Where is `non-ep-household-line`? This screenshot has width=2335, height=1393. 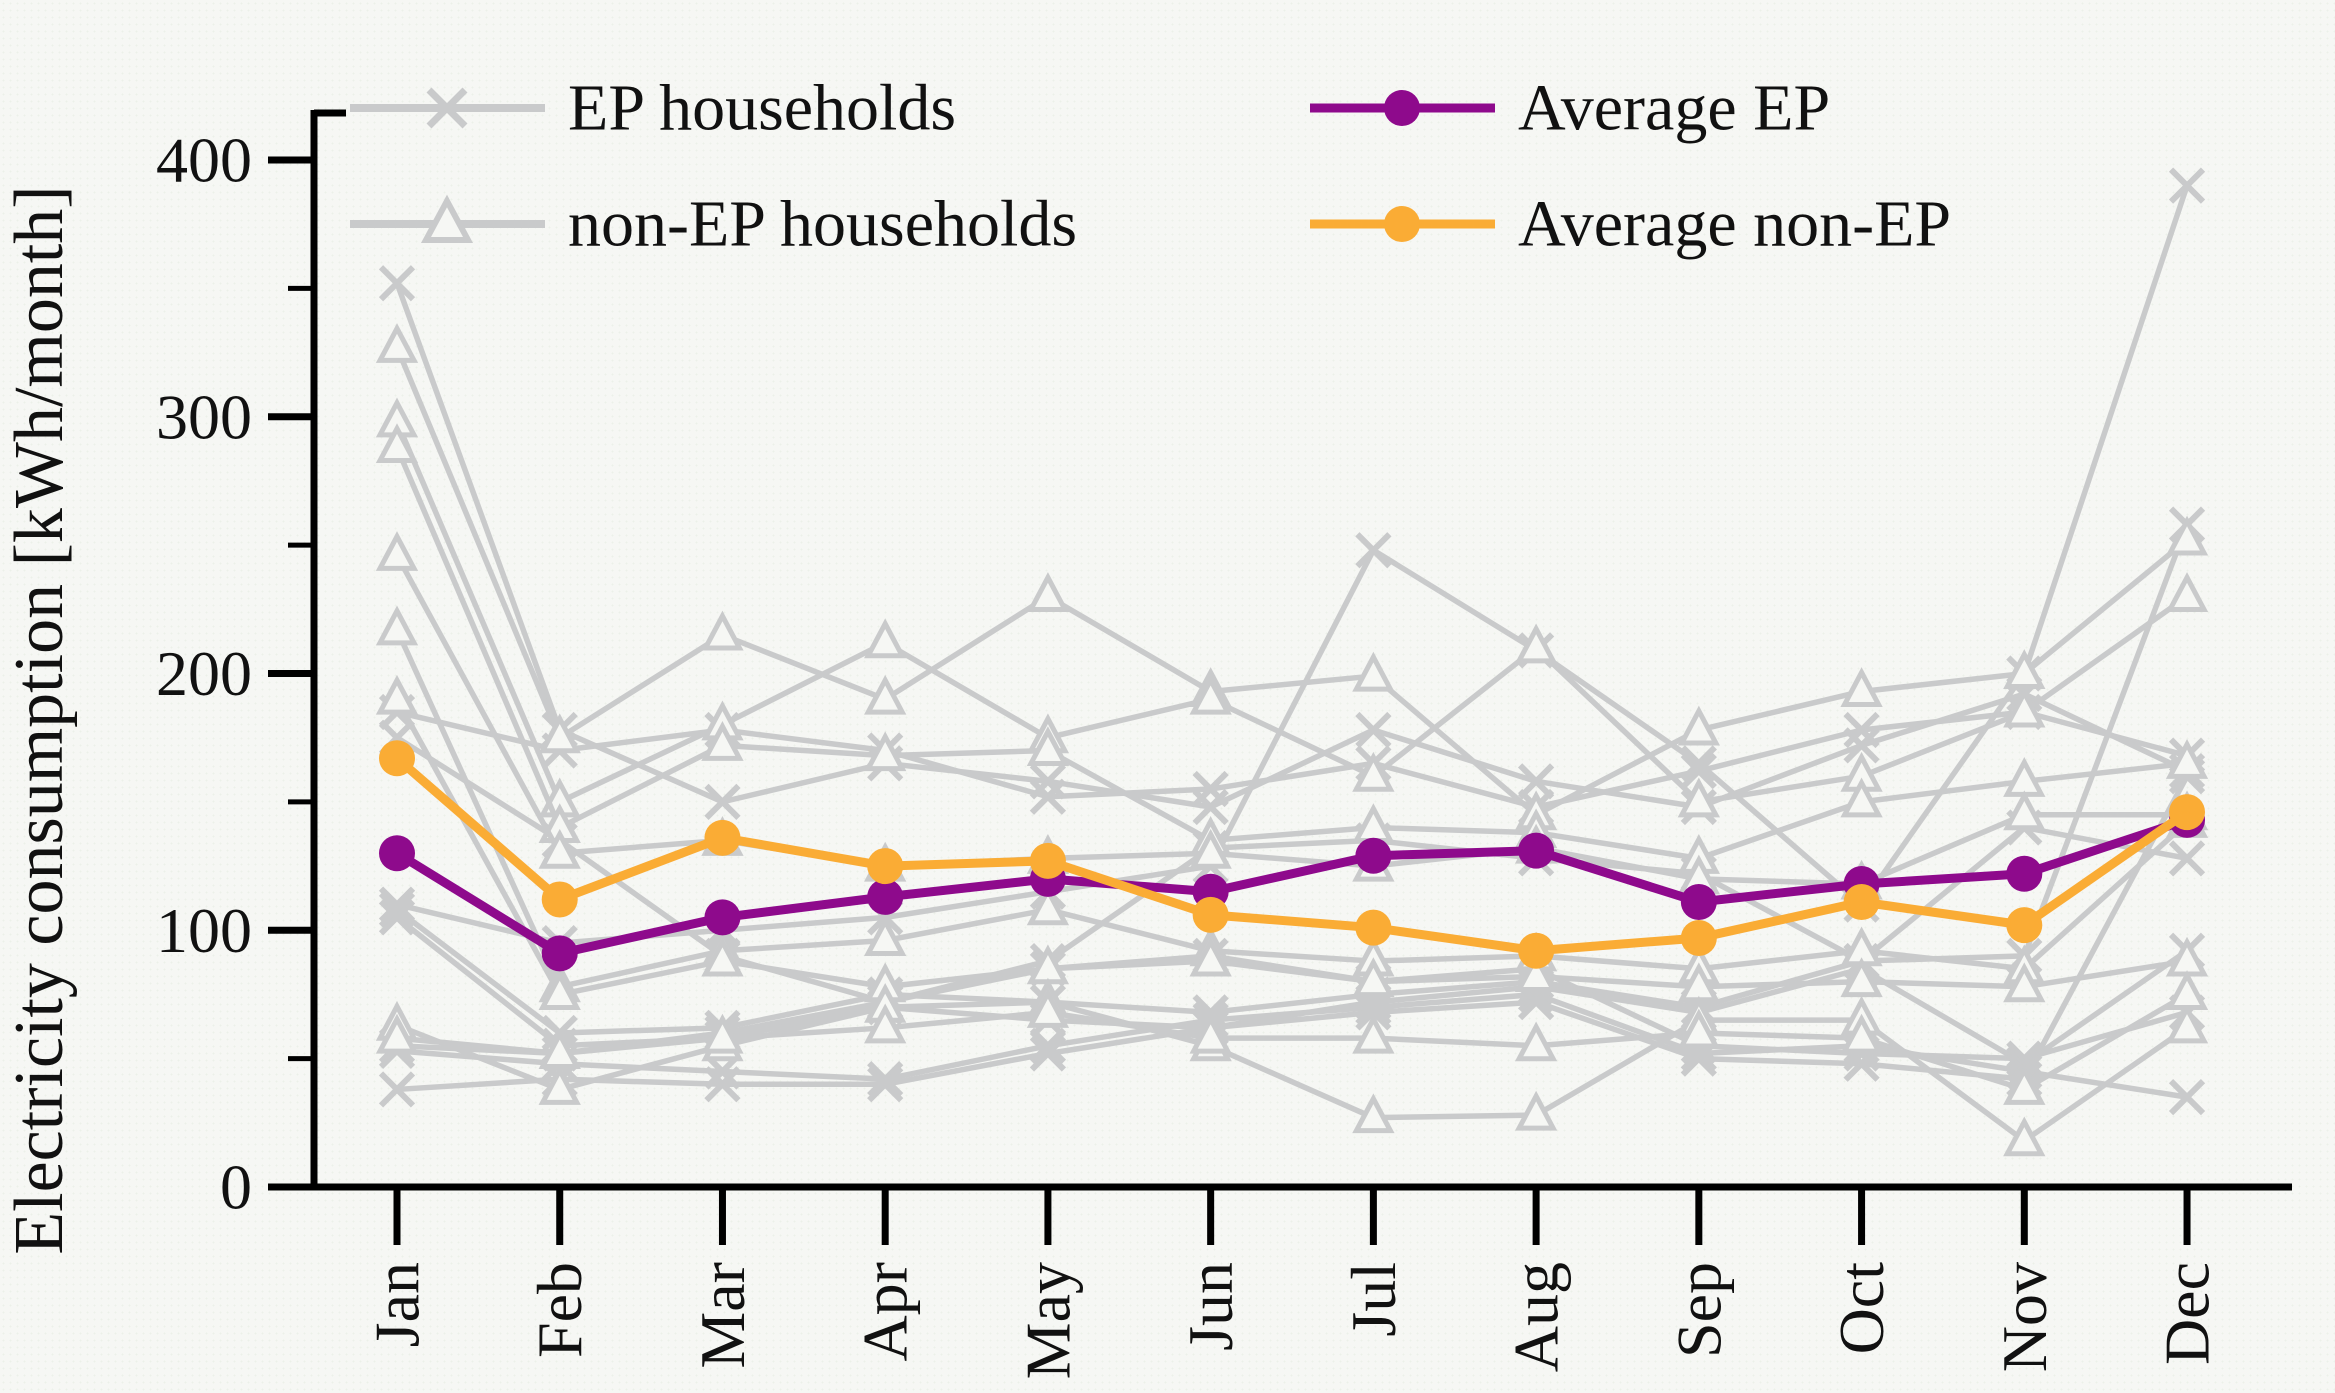 non-ep-household-line is located at coordinates (1292, 1042).